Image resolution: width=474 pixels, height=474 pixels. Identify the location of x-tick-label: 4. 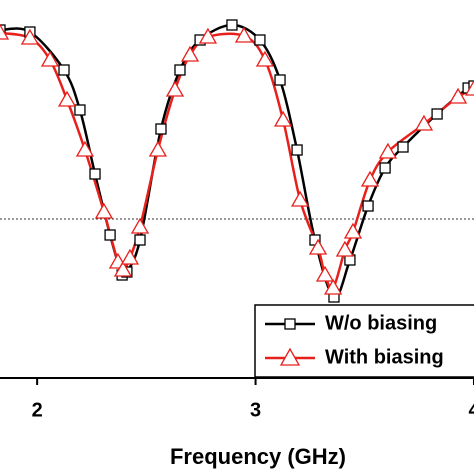
(471, 410).